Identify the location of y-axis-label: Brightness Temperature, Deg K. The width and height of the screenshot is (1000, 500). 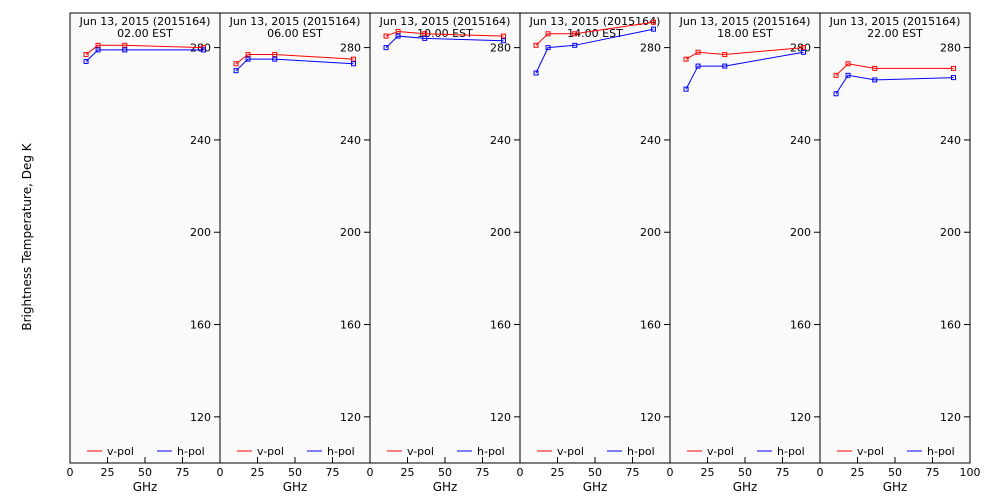
(27, 236).